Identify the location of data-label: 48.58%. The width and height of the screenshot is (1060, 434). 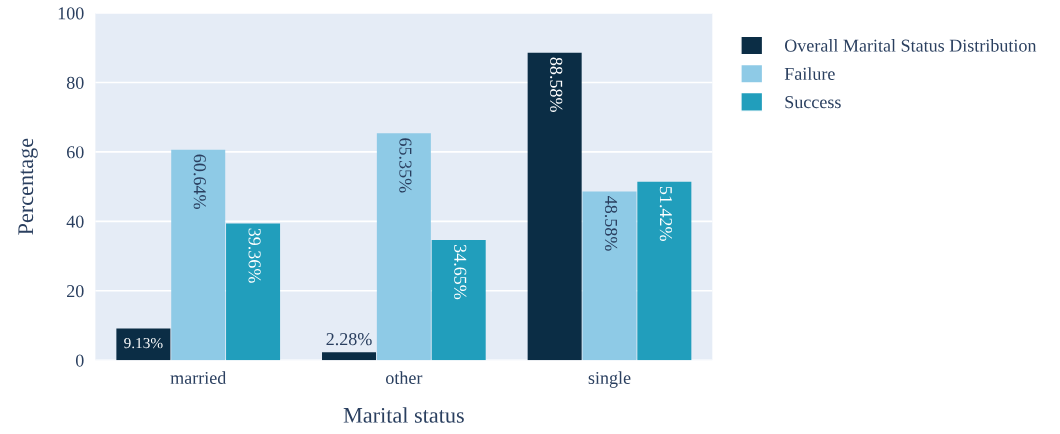
(611, 223).